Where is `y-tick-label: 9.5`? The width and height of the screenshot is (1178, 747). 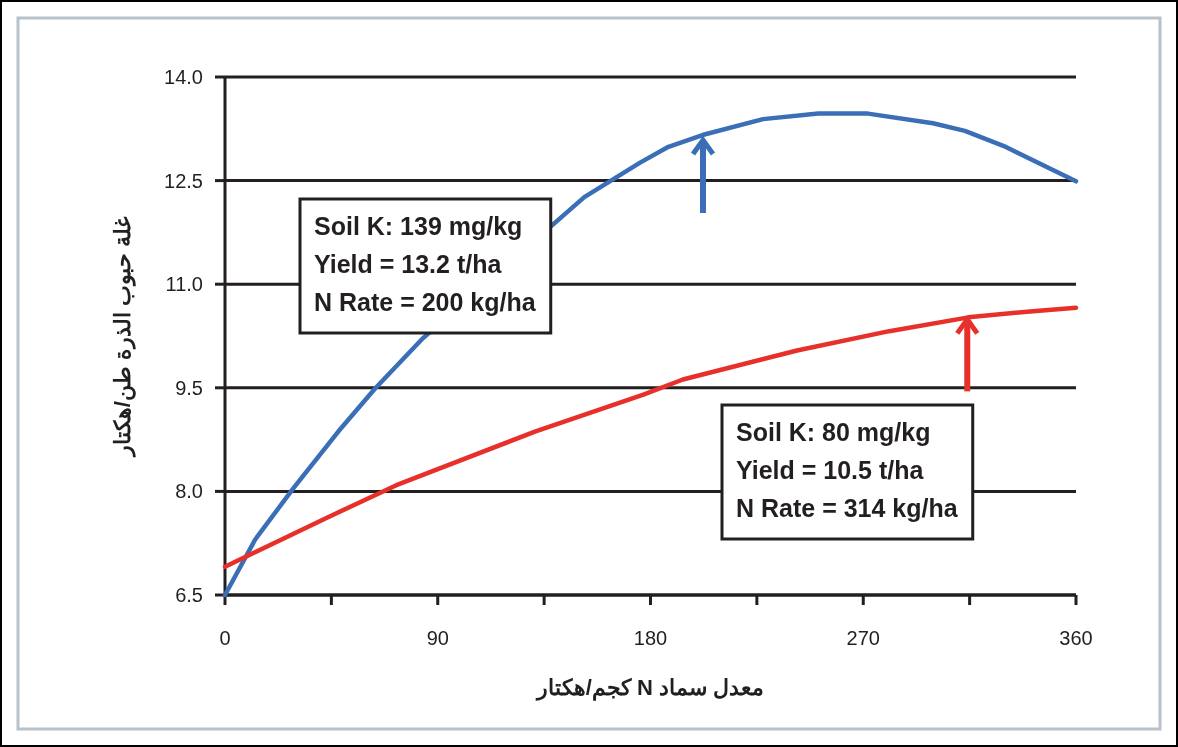 y-tick-label: 9.5 is located at coordinates (189, 387).